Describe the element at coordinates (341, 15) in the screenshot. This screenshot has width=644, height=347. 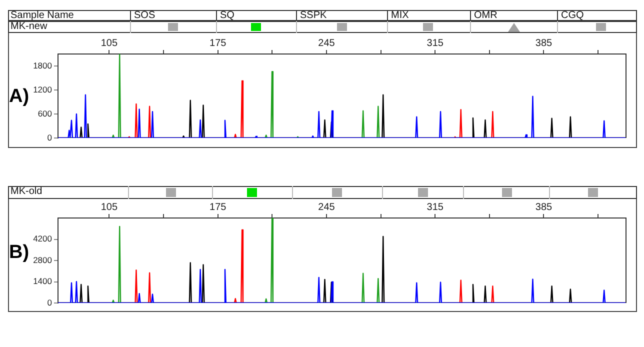
I see `text: SSPK` at that location.